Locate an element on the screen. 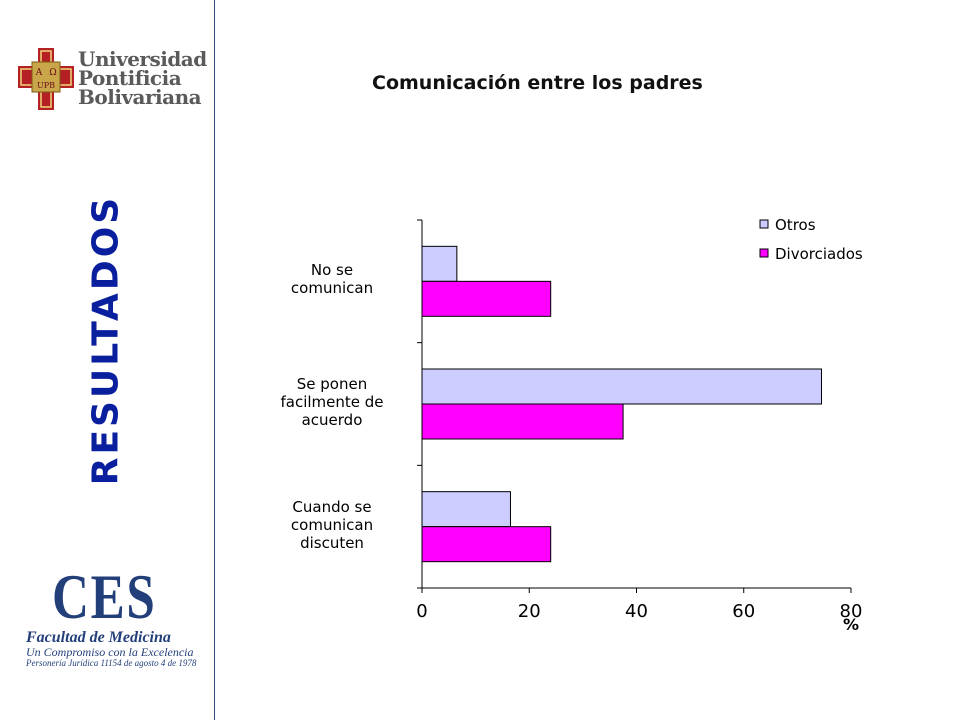  category-label-2: Cuando se comunican discuten is located at coordinates (332, 525).